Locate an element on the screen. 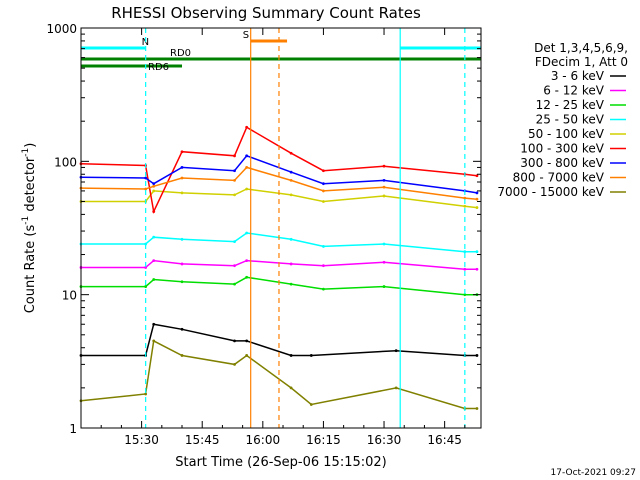 This screenshot has height=480, width=640. legend-label-100-300-kev: 100 - 300 keV is located at coordinates (562, 149).